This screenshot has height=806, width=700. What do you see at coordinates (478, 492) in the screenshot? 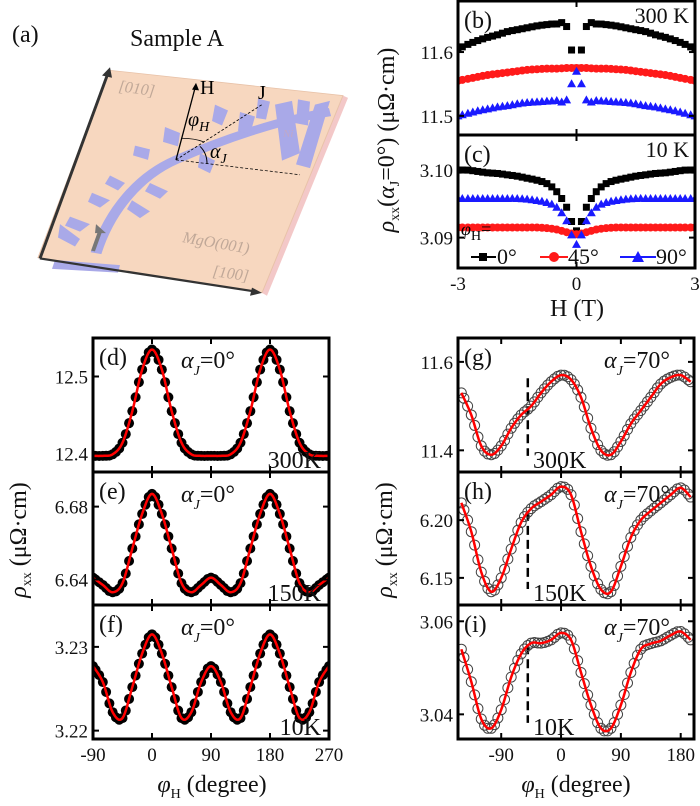
I see `panel-label-h: (h)` at bounding box center [478, 492].